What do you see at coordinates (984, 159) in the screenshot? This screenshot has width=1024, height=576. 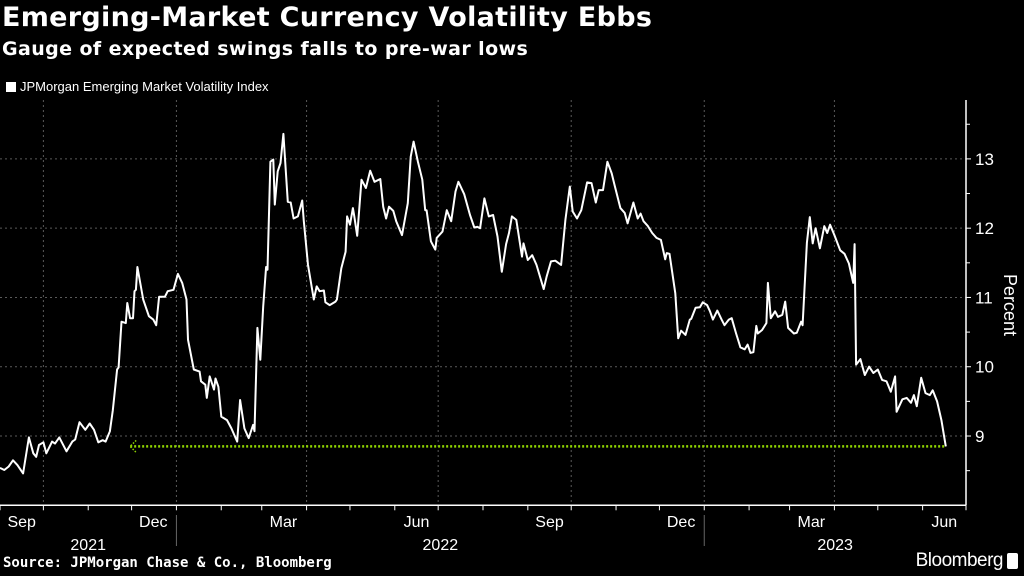 I see `y-tick-label: 13` at bounding box center [984, 159].